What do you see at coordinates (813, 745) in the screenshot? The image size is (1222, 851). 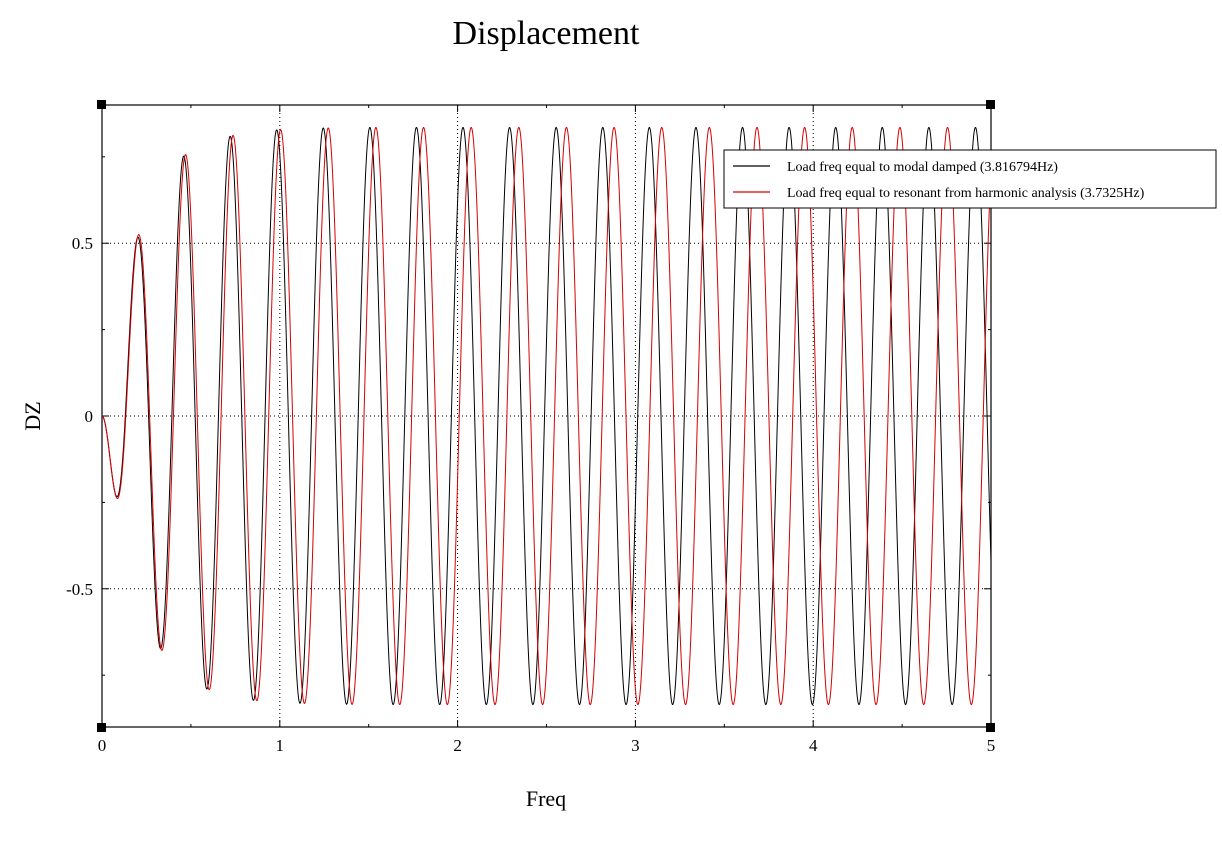 I see `x-tick-label: 4` at bounding box center [813, 745].